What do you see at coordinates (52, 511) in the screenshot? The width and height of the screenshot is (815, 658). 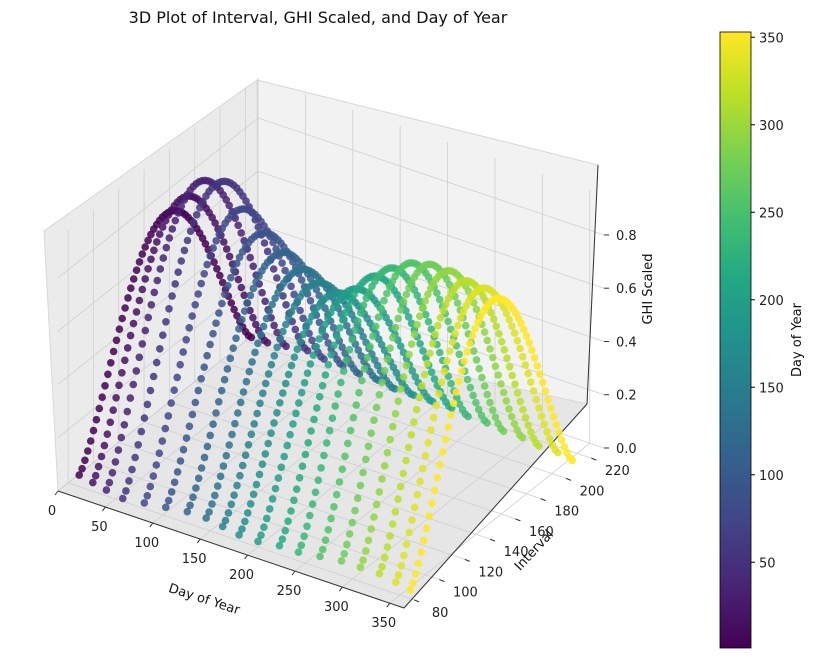 I see `x-tick-label: 0` at bounding box center [52, 511].